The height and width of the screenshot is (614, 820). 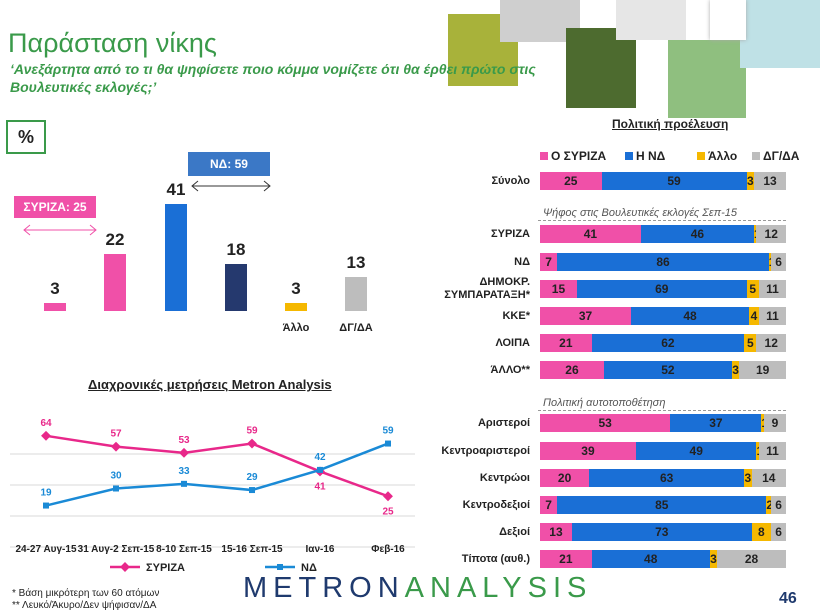 What do you see at coordinates (588, 451) in the screenshot?
I see `row-8-segment-0: 39` at bounding box center [588, 451].